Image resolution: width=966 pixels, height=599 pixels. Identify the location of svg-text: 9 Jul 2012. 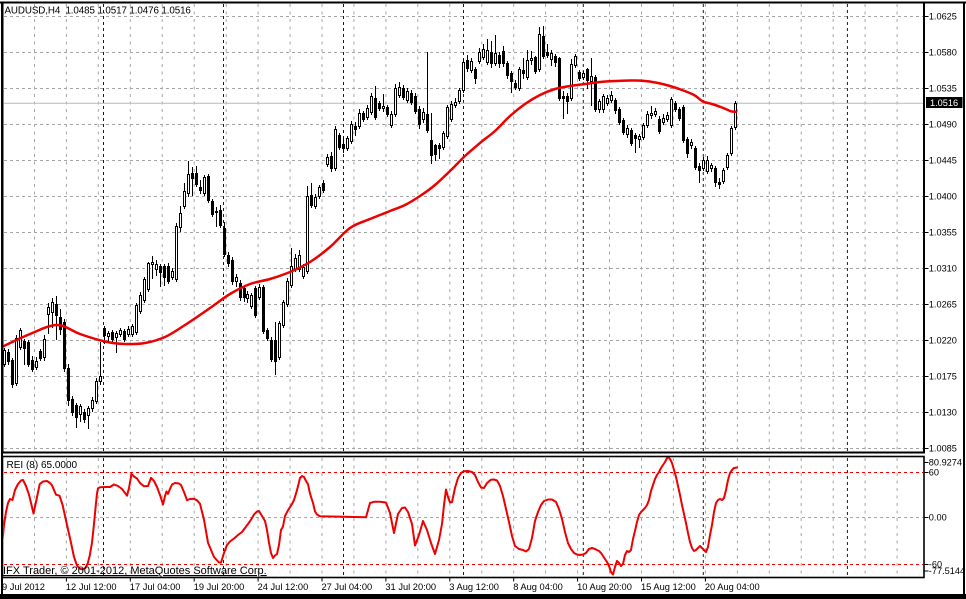
(23, 587).